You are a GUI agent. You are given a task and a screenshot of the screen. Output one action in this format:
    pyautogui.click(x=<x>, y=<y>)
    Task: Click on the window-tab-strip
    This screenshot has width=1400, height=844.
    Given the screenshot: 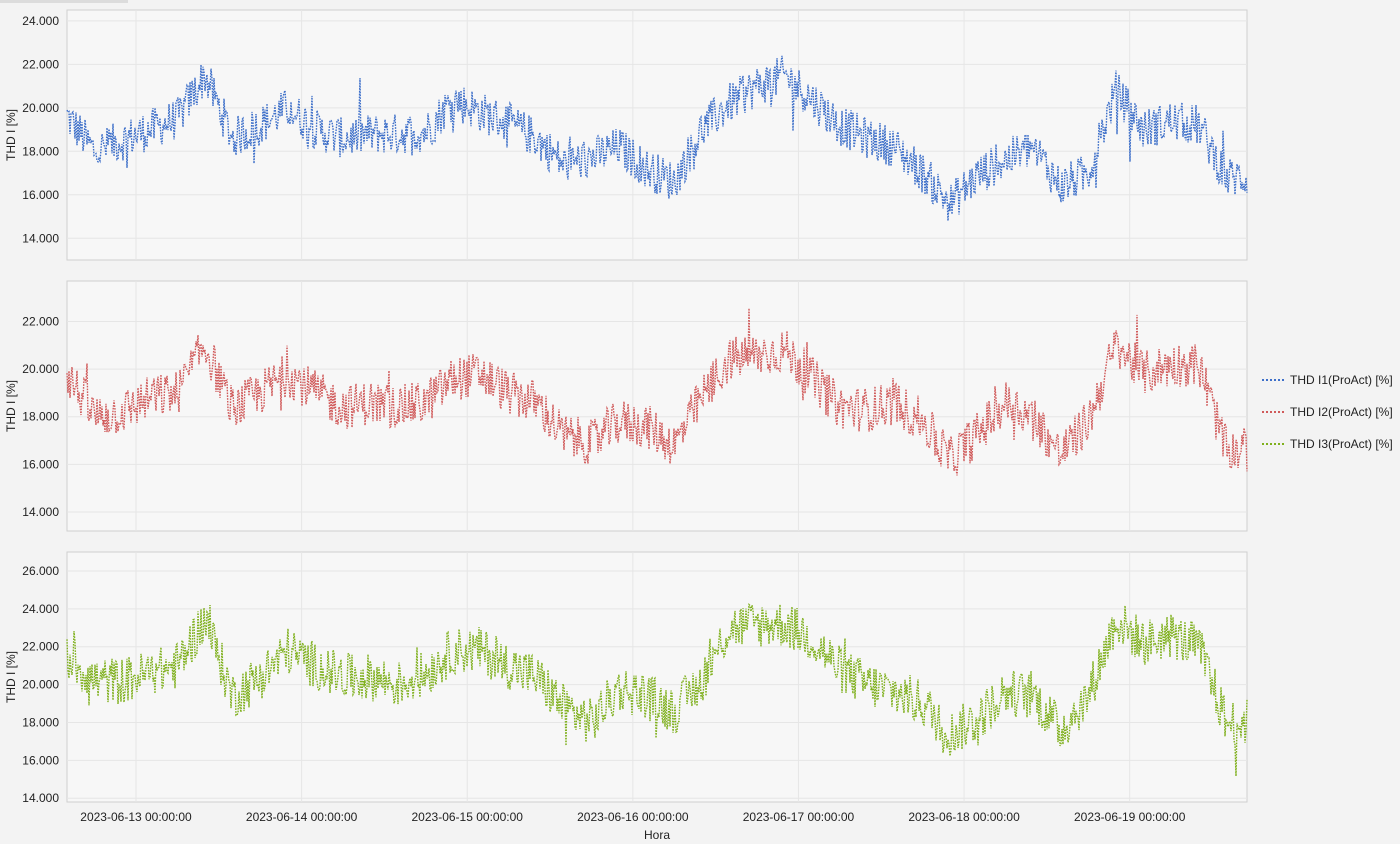 What is the action you would take?
    pyautogui.click(x=64, y=1)
    